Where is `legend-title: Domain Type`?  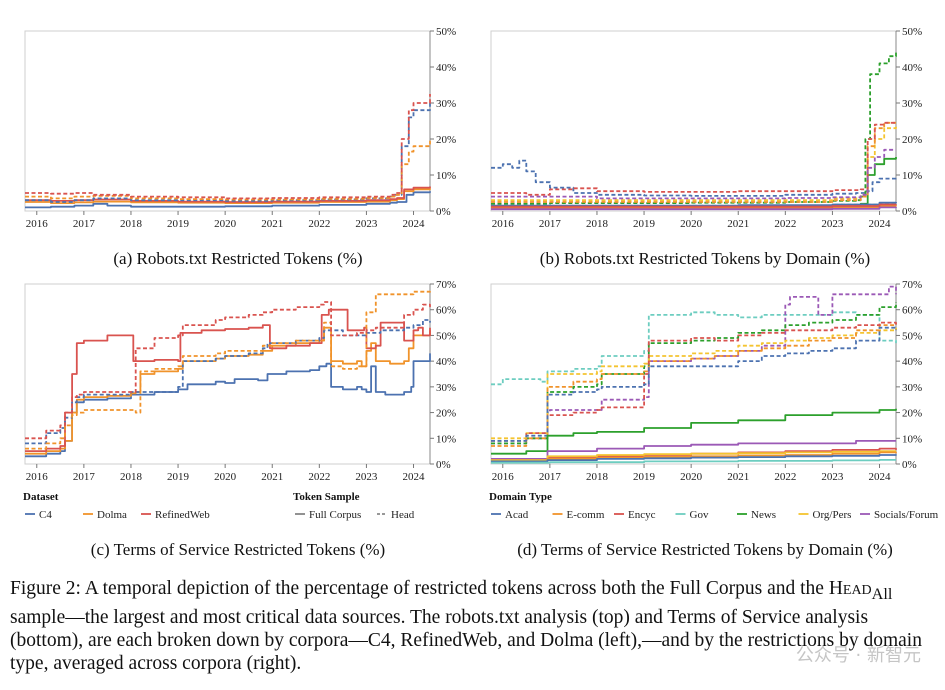
legend-title: Domain Type is located at coordinates (520, 497).